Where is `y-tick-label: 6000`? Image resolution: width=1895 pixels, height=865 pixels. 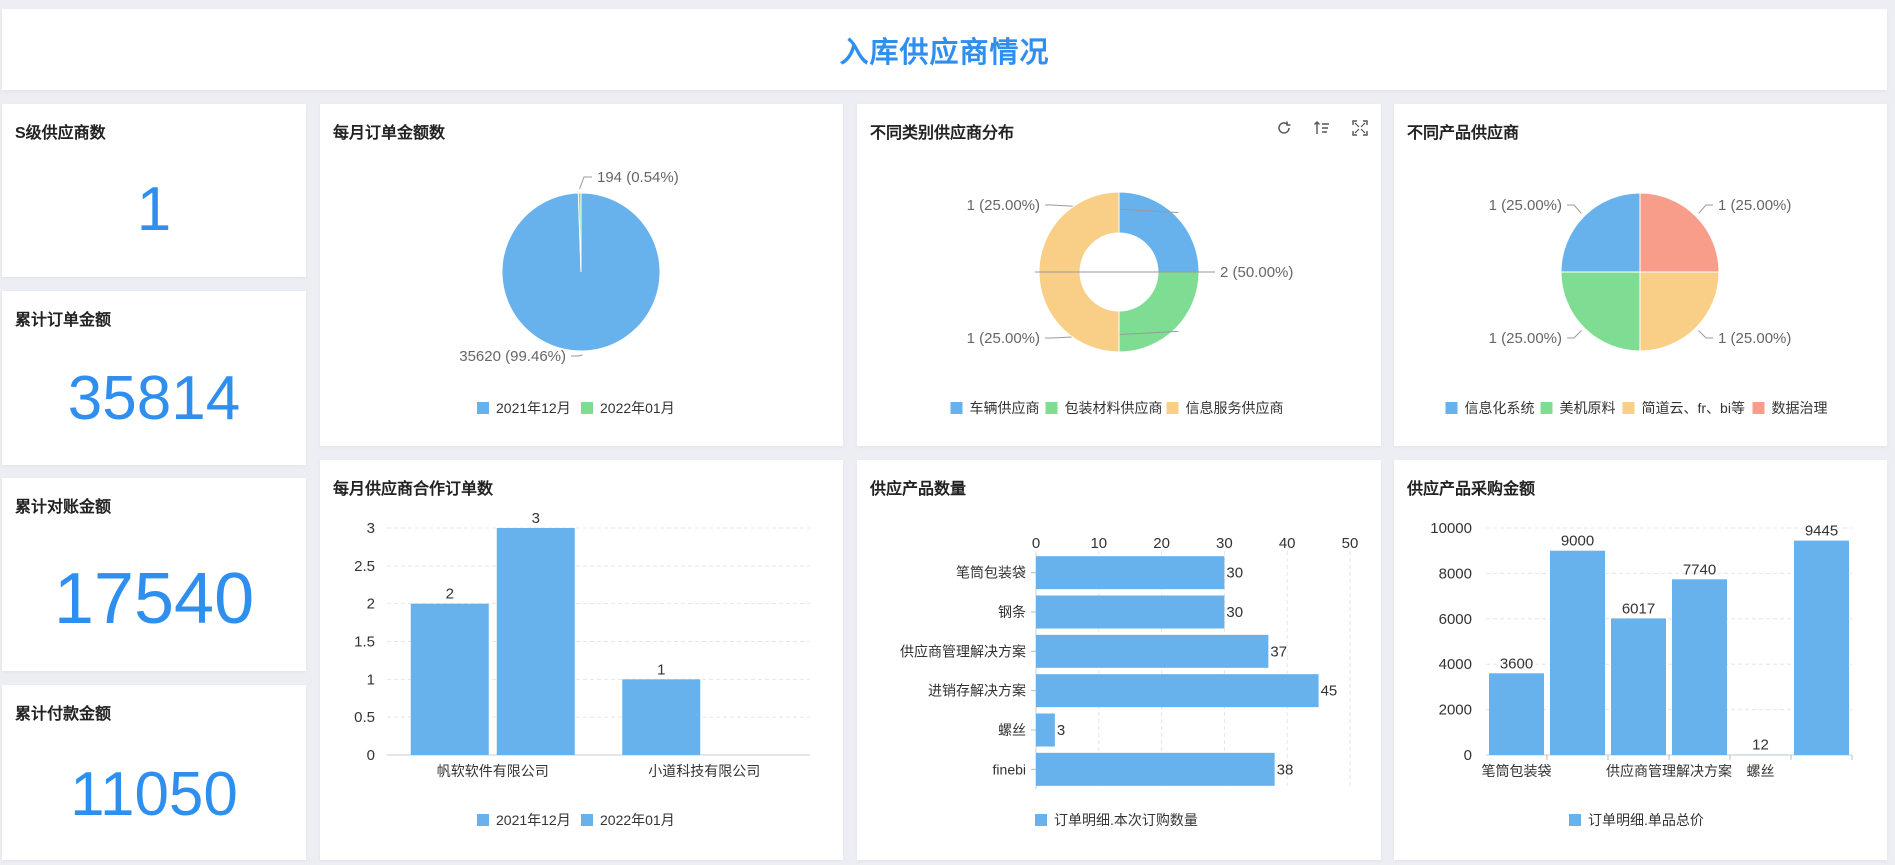
y-tick-label: 6000 is located at coordinates (1455, 619).